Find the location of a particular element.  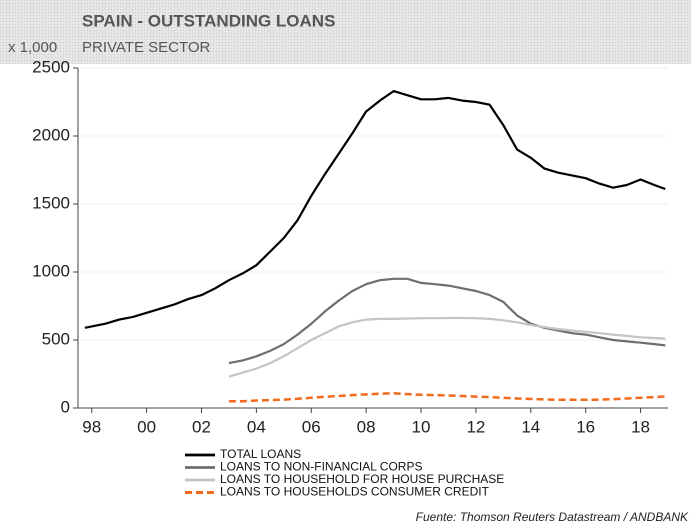

x-tick-label: 10 is located at coordinates (421, 426).